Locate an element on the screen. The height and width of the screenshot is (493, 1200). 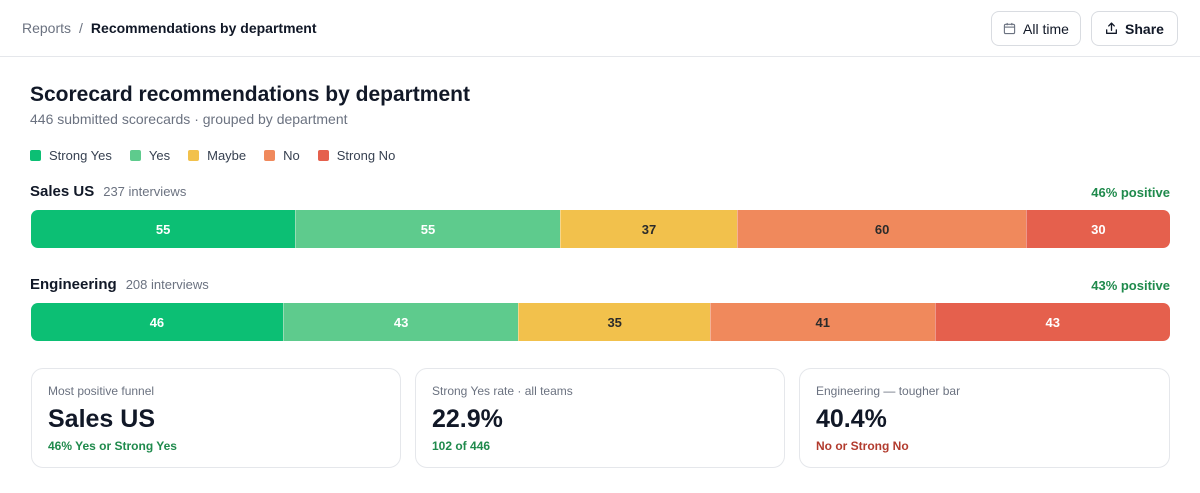
bar-segment-no: 41 is located at coordinates (822, 322).